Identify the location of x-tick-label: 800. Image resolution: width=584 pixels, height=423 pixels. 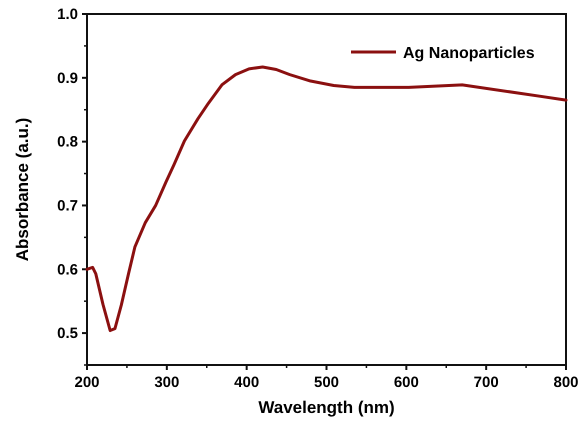
(566, 382).